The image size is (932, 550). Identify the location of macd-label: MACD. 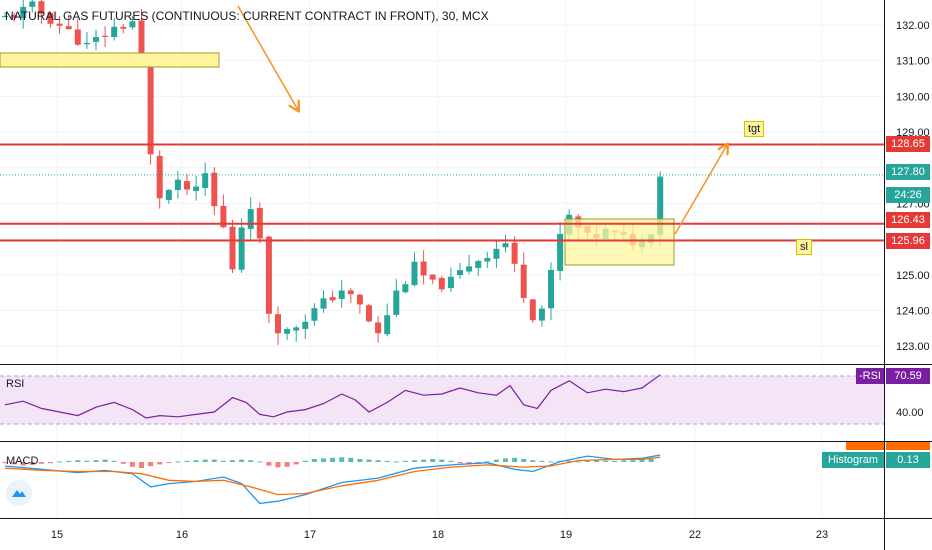
(22, 461).